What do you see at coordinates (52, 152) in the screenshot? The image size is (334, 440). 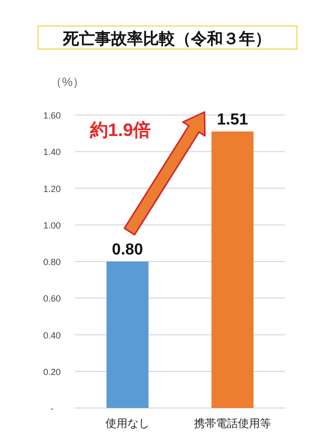 I see `y-tick-label: 1.40` at bounding box center [52, 152].